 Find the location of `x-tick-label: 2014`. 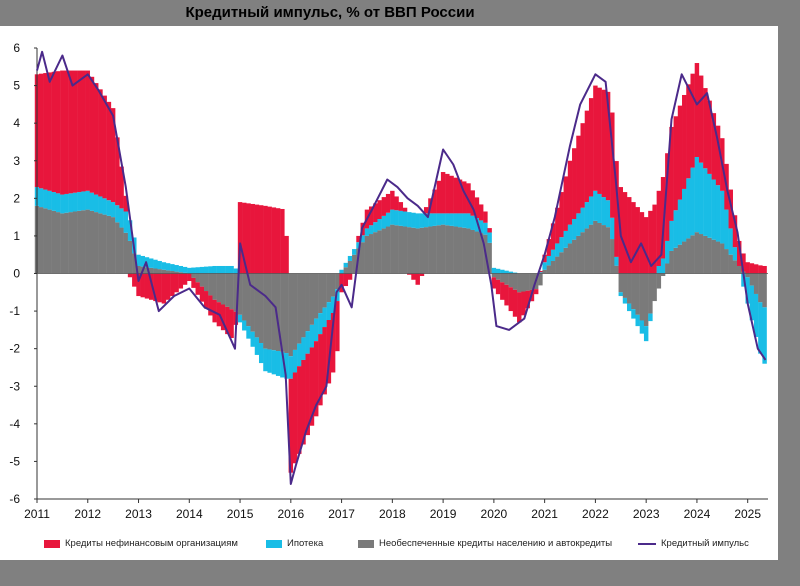

x-tick-label: 2014 is located at coordinates (189, 514).